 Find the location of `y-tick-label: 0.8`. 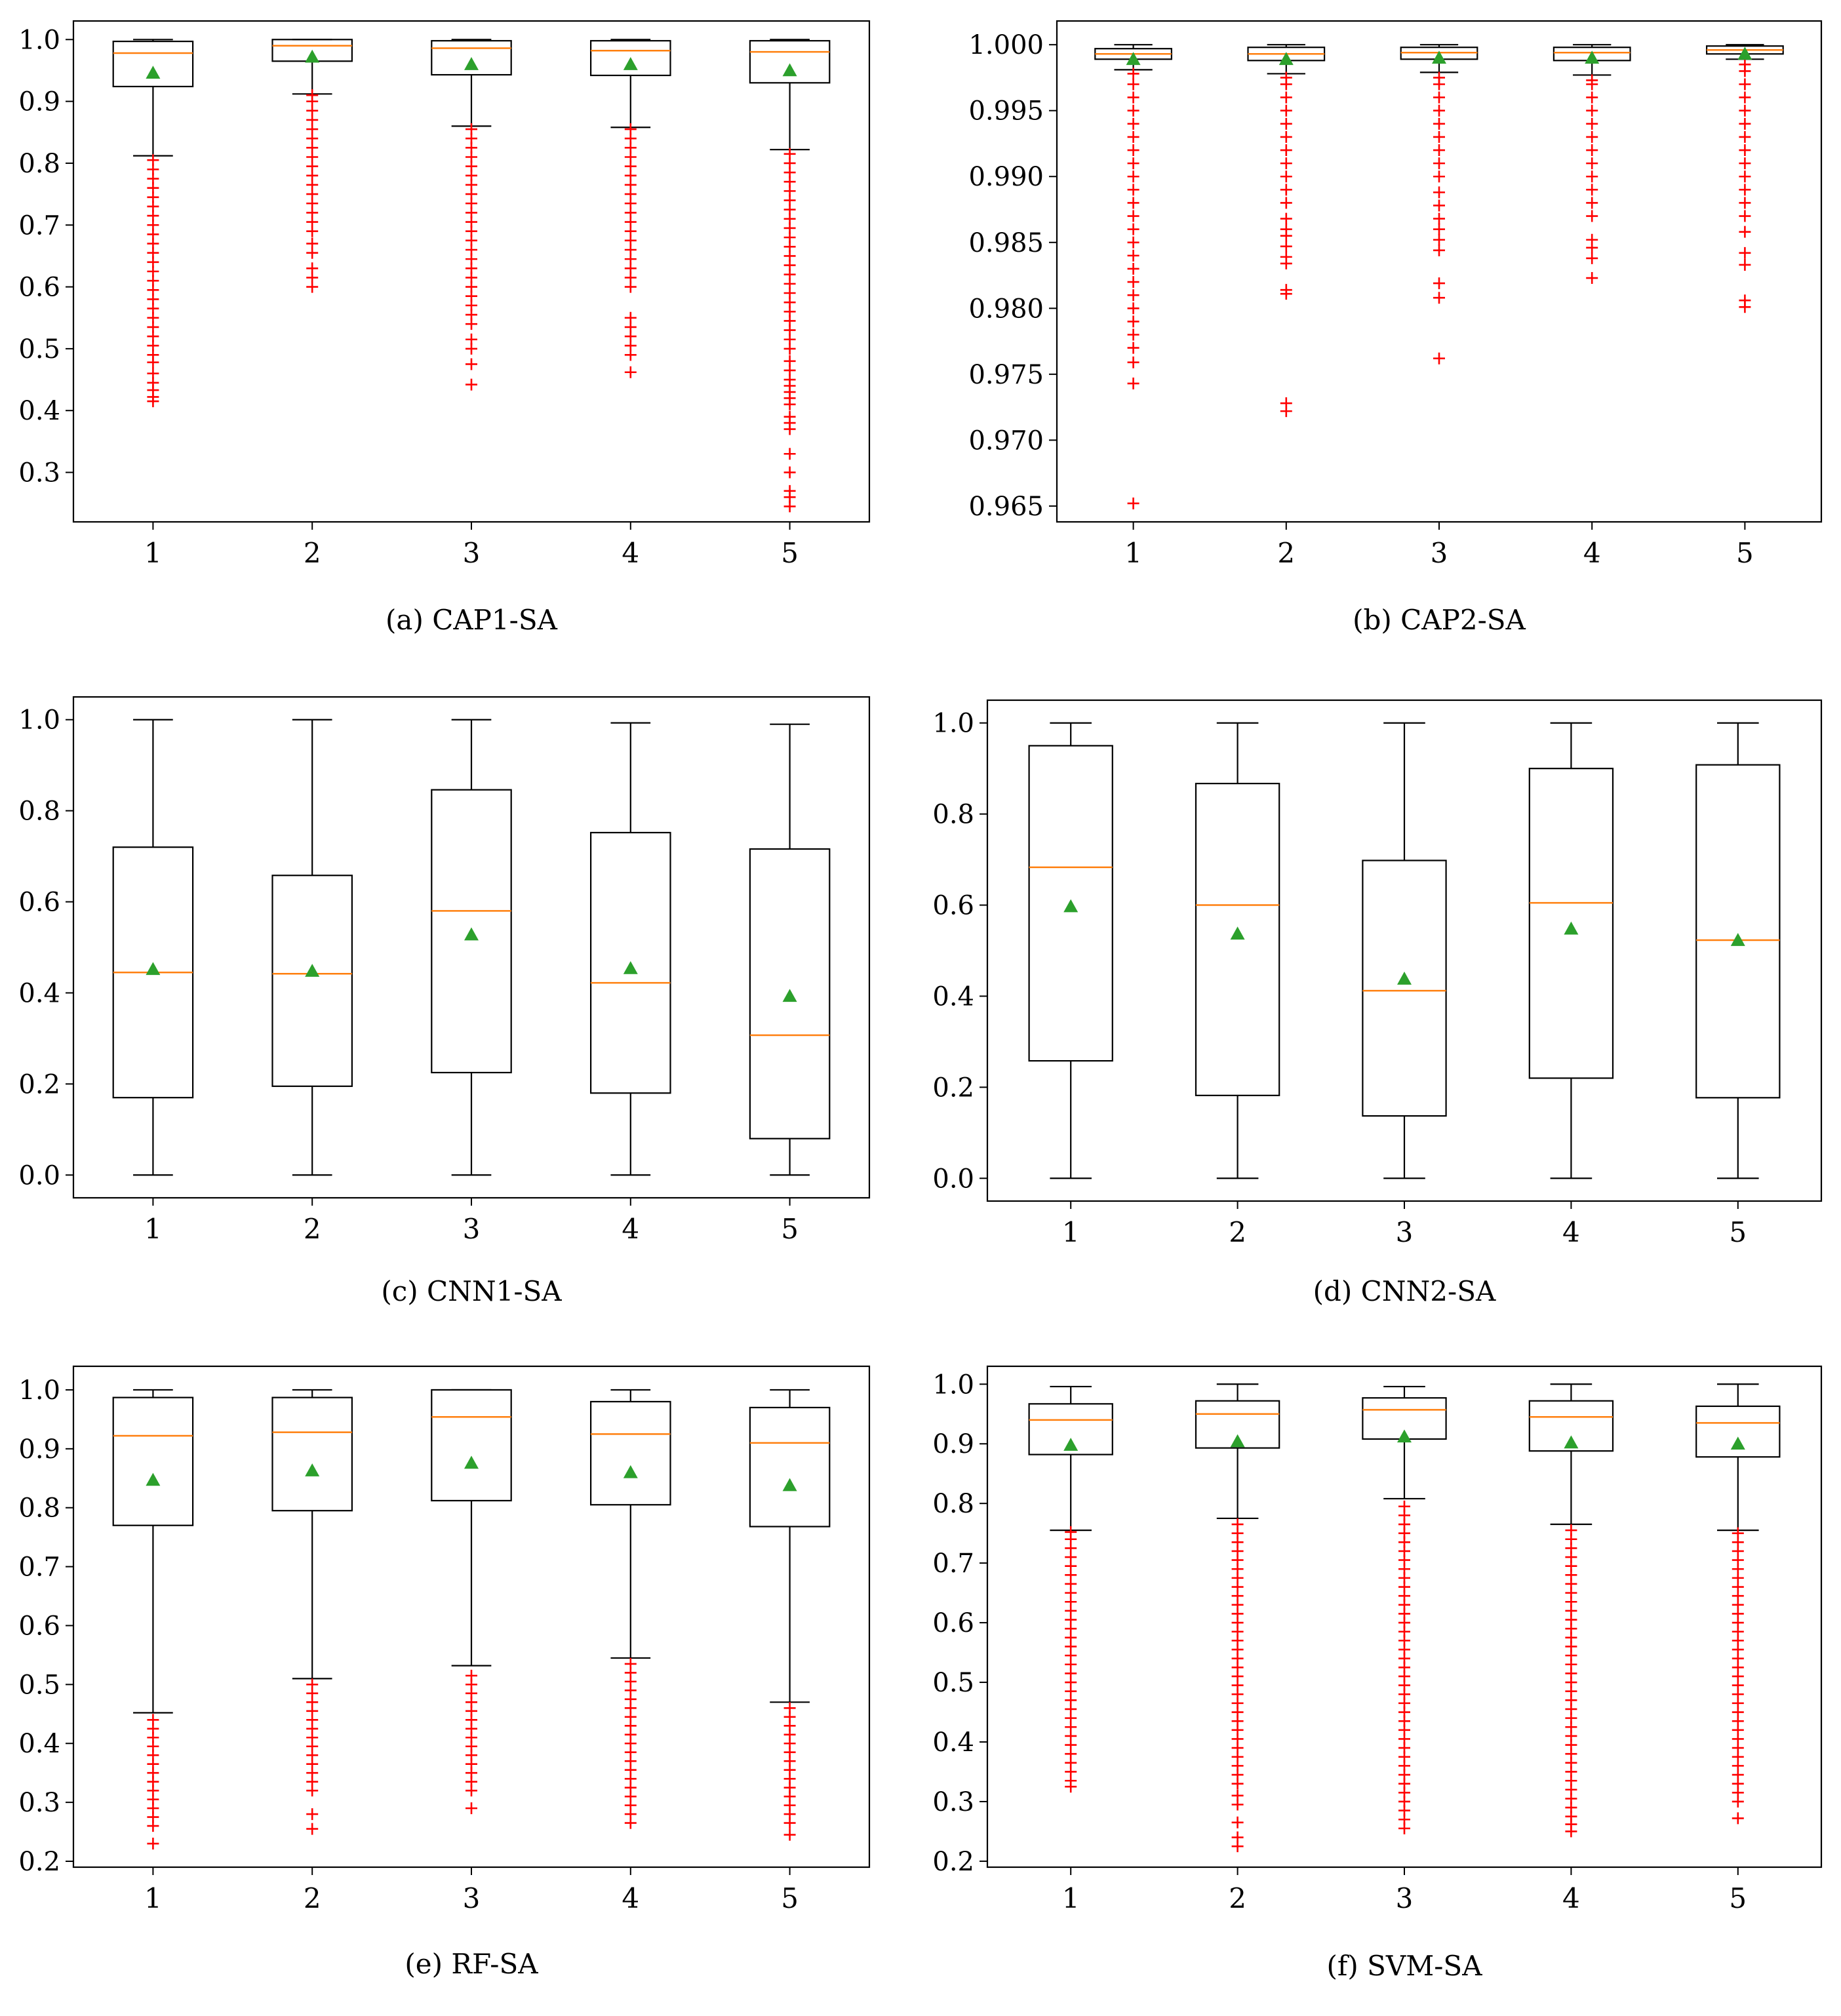

y-tick-label: 0.8 is located at coordinates (39, 164).